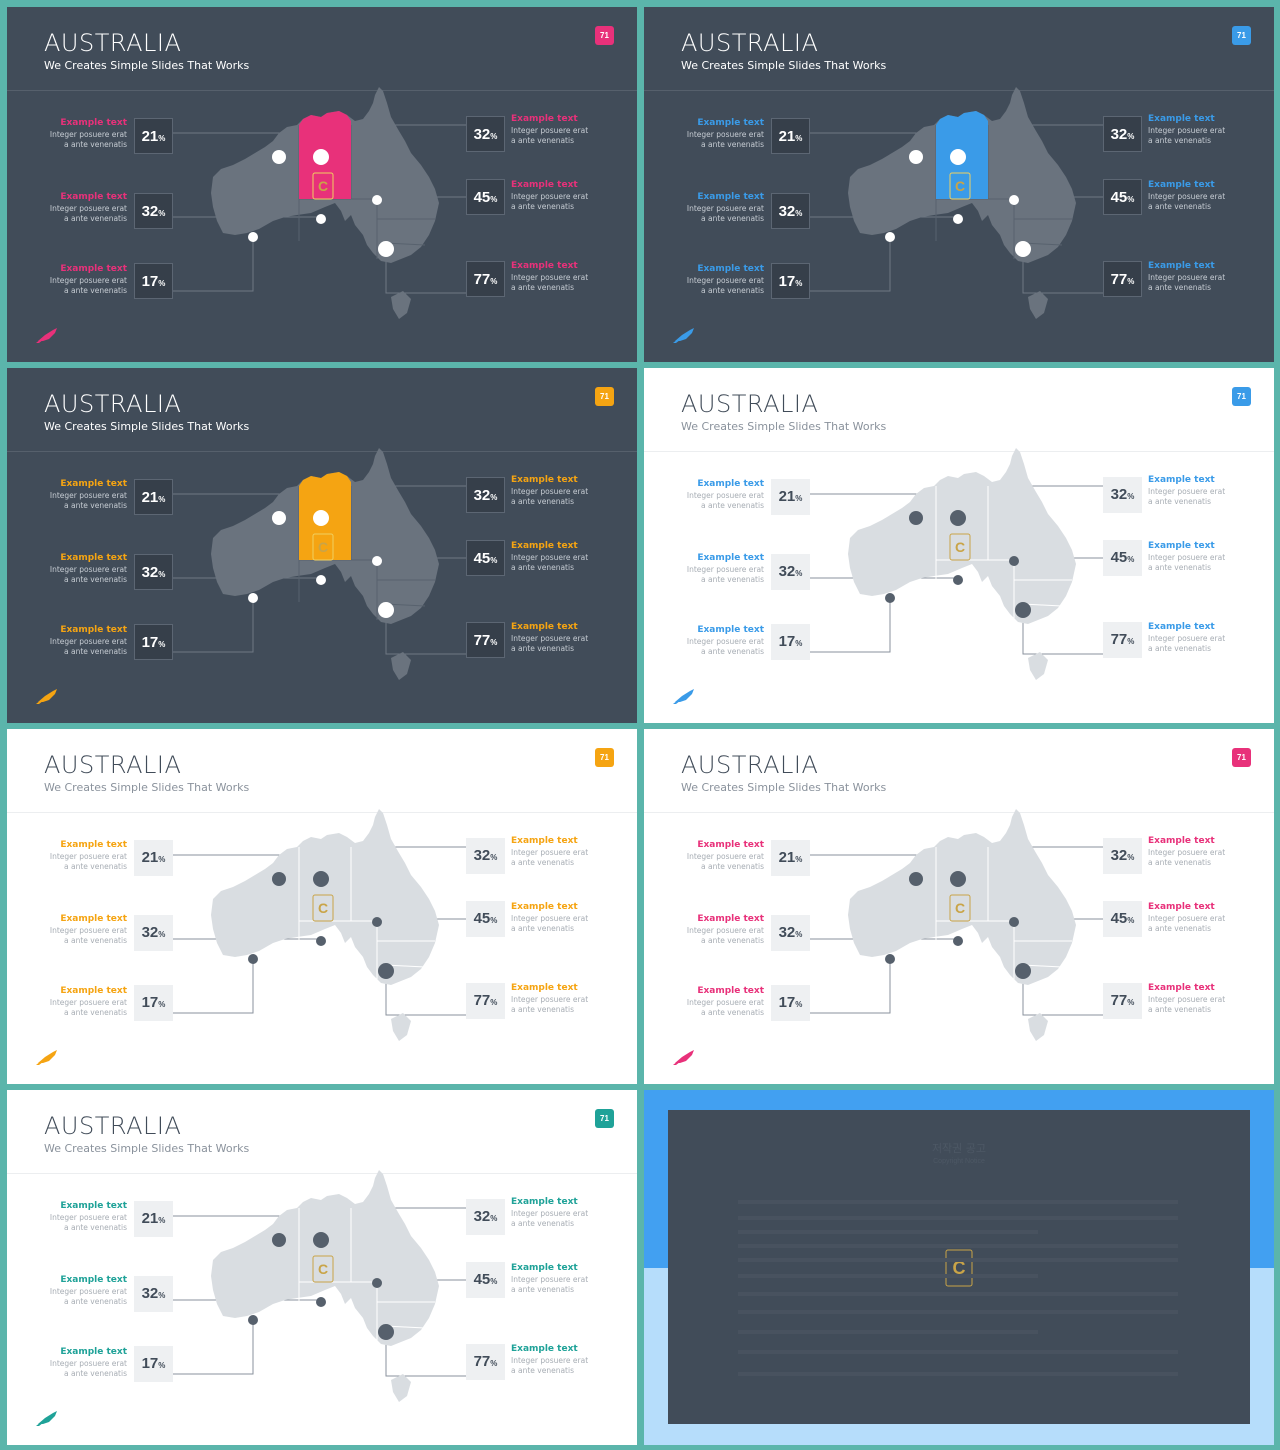  What do you see at coordinates (401, 1027) in the screenshot?
I see `tasmania-shape` at bounding box center [401, 1027].